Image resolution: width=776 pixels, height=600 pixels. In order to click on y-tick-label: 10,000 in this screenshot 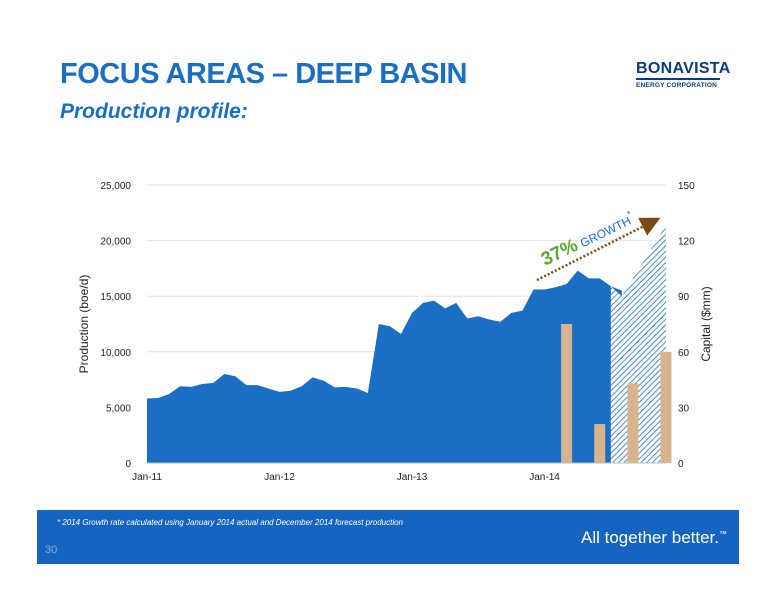, I will do `click(115, 353)`.